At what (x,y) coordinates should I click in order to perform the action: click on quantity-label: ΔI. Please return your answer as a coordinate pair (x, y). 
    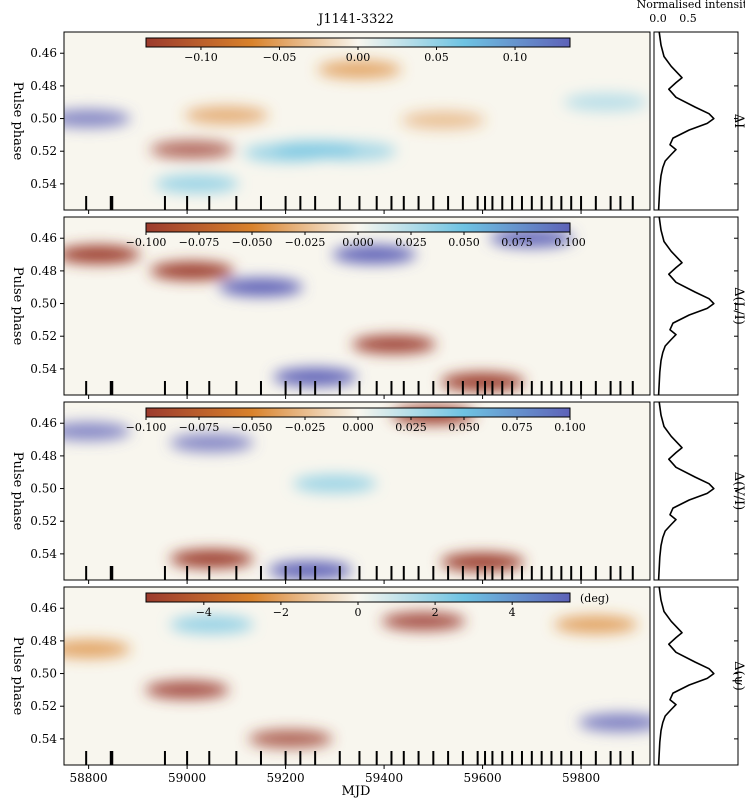
    Looking at the image, I should click on (738, 121).